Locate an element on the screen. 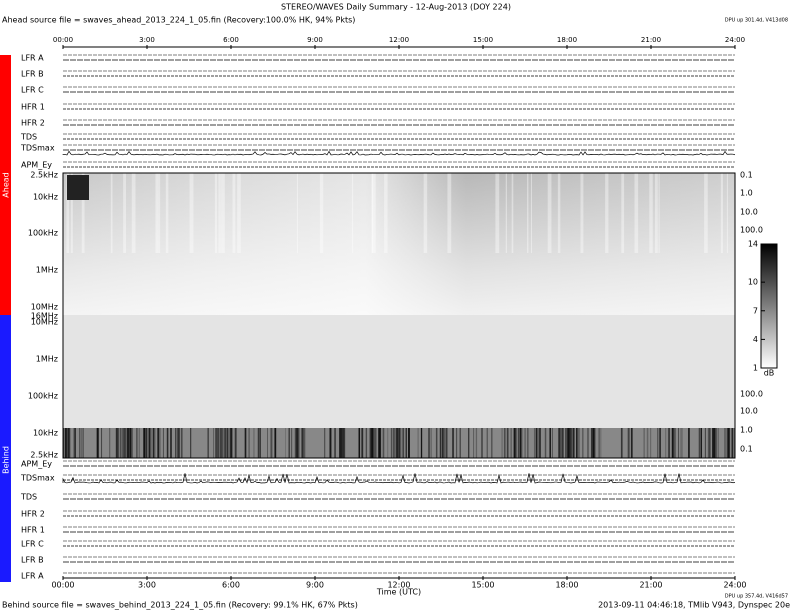 The width and height of the screenshot is (792, 616). dpu-behind: DPU up 357.4d, V416d57 is located at coordinates (756, 597).